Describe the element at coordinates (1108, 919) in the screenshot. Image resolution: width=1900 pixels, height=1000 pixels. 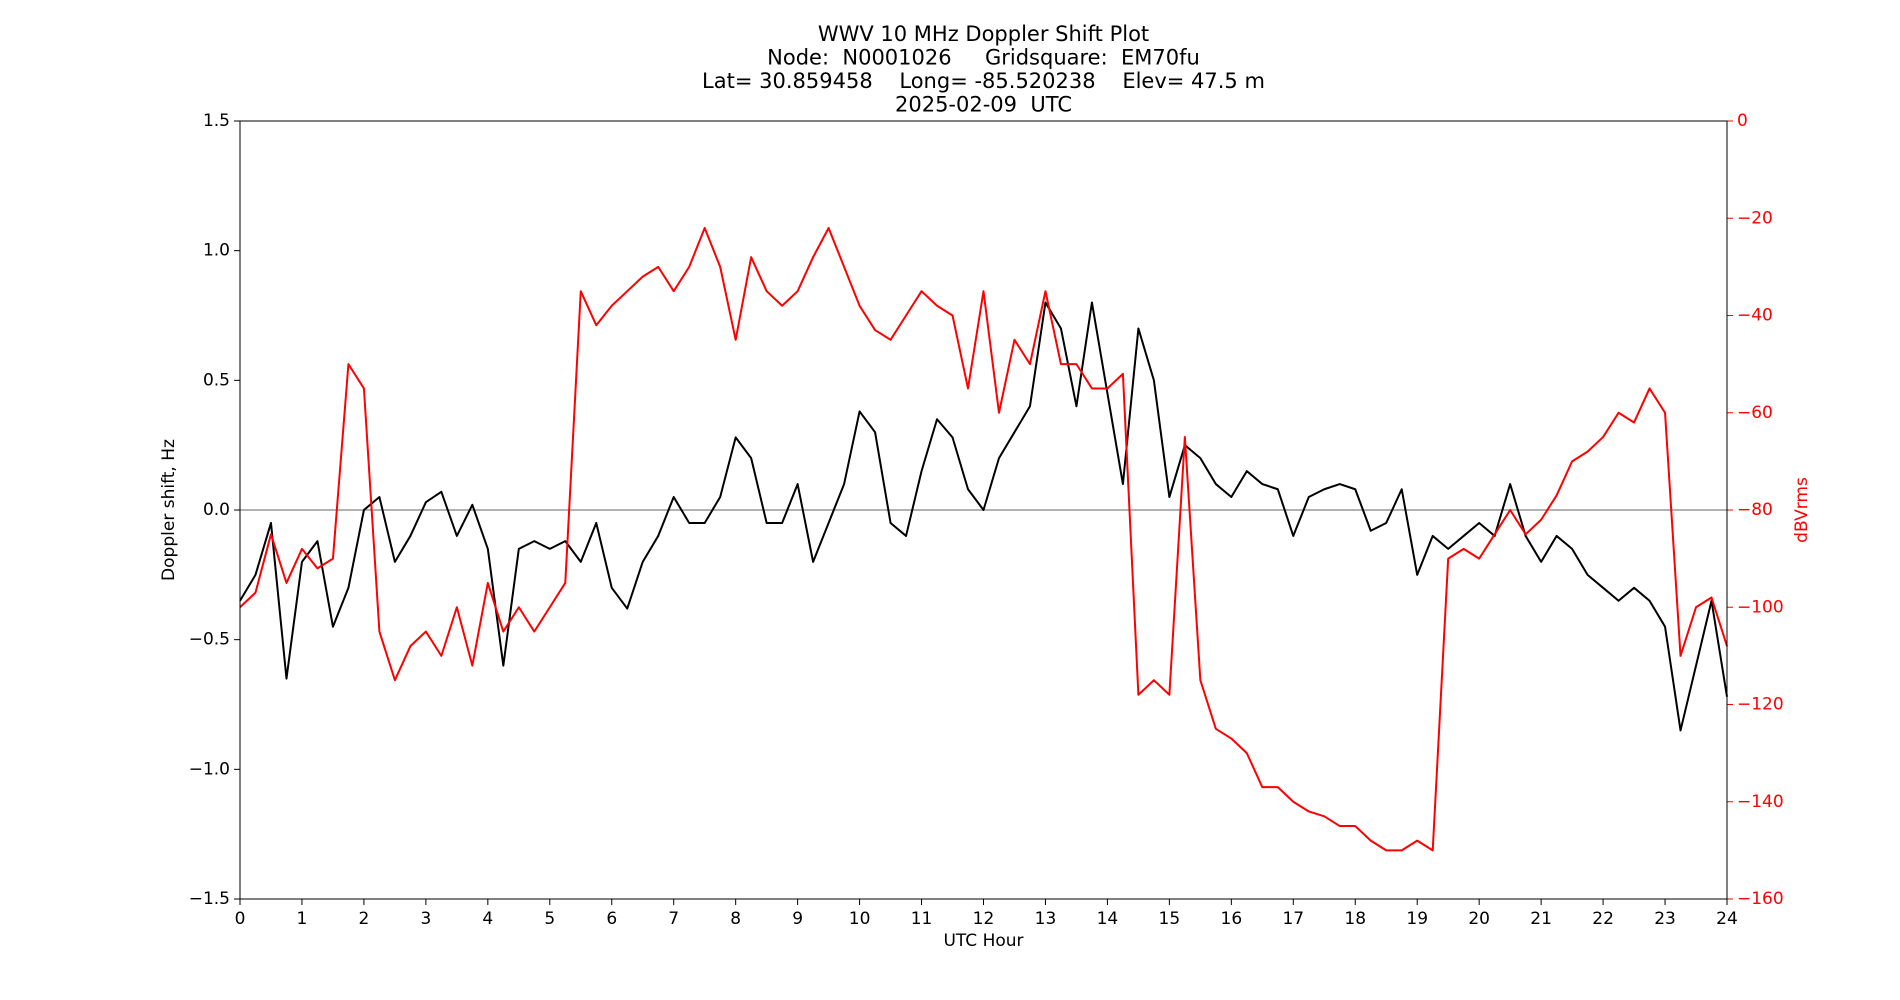
I see `x-tick-label: 14` at that location.